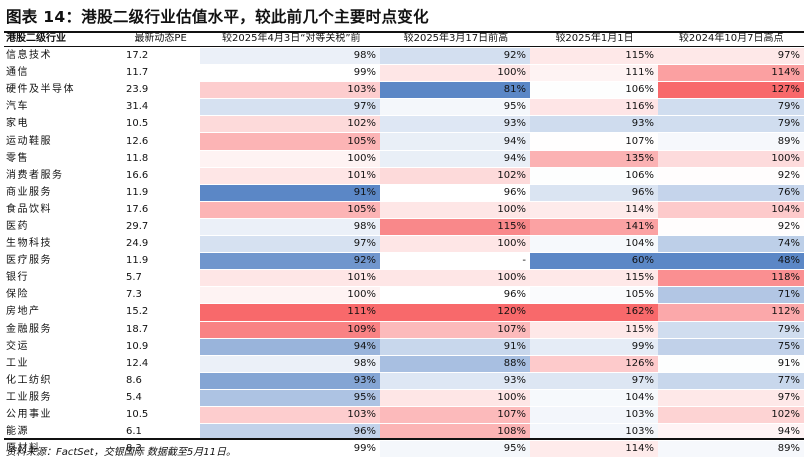  Describe the element at coordinates (290, 312) in the screenshot. I see `vs-tariff-cell: 111%` at that location.